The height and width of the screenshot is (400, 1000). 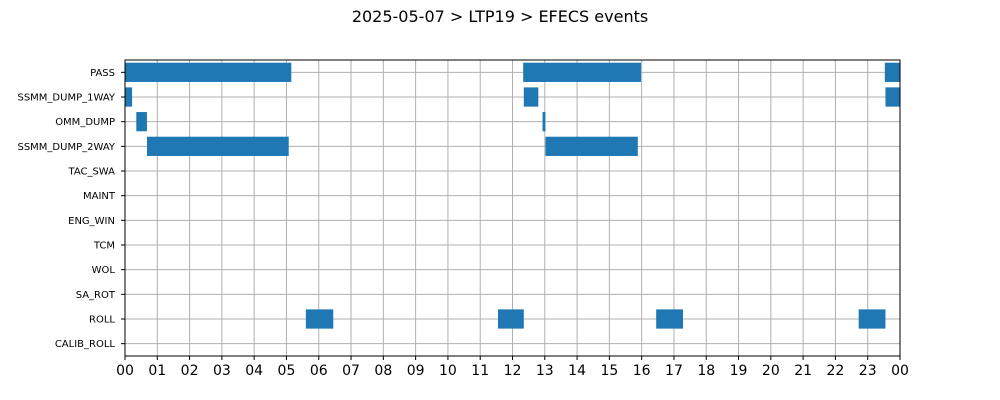 I want to click on y-tick-label: TCM, so click(x=104, y=246).